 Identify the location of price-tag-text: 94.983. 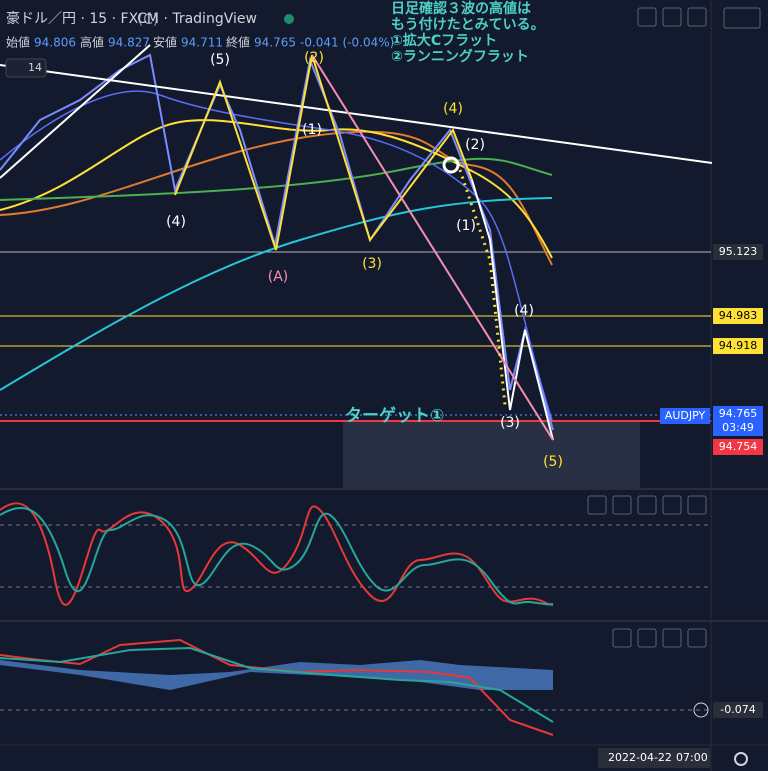
(738, 315).